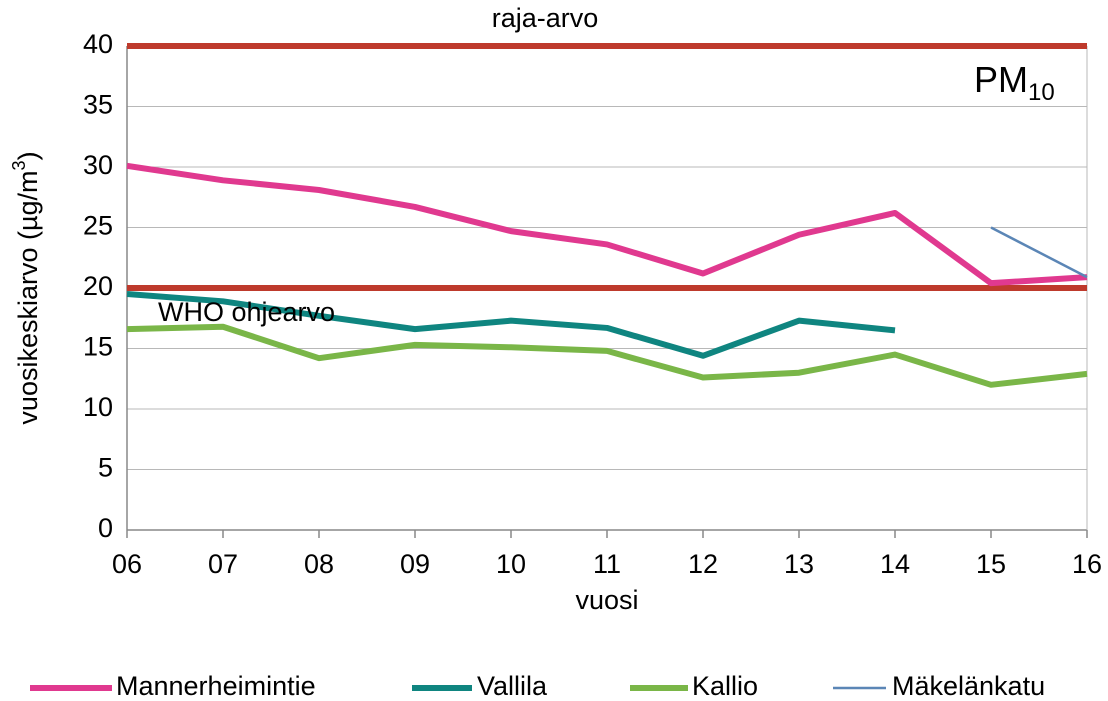  What do you see at coordinates (105, 528) in the screenshot?
I see `y-tick-label: 0` at bounding box center [105, 528].